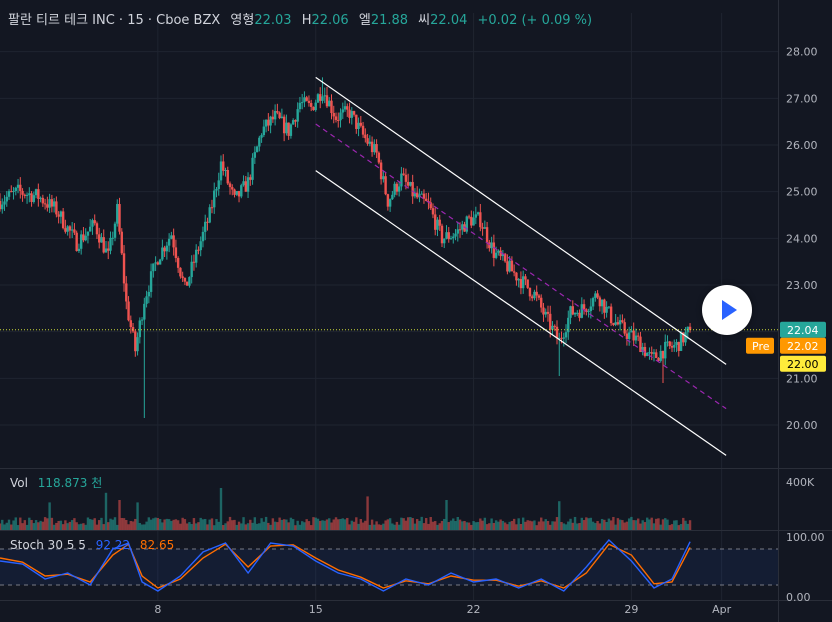  Describe the element at coordinates (802, 145) in the screenshot. I see `y-tick-label: 26.00` at that location.